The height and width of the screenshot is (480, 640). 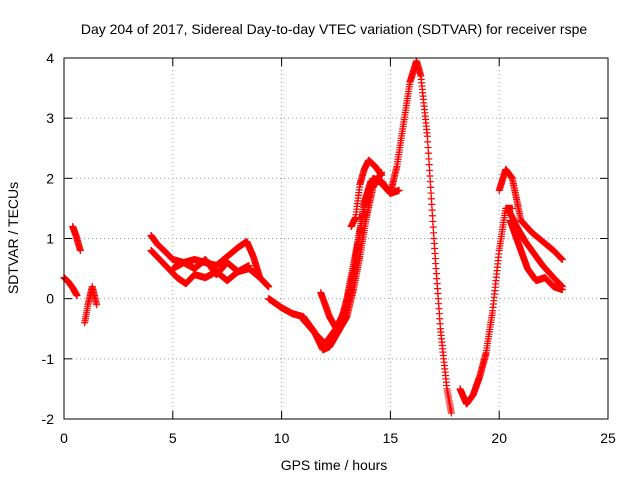 I want to click on x-axis-label: GPS time / hours, so click(x=334, y=465).